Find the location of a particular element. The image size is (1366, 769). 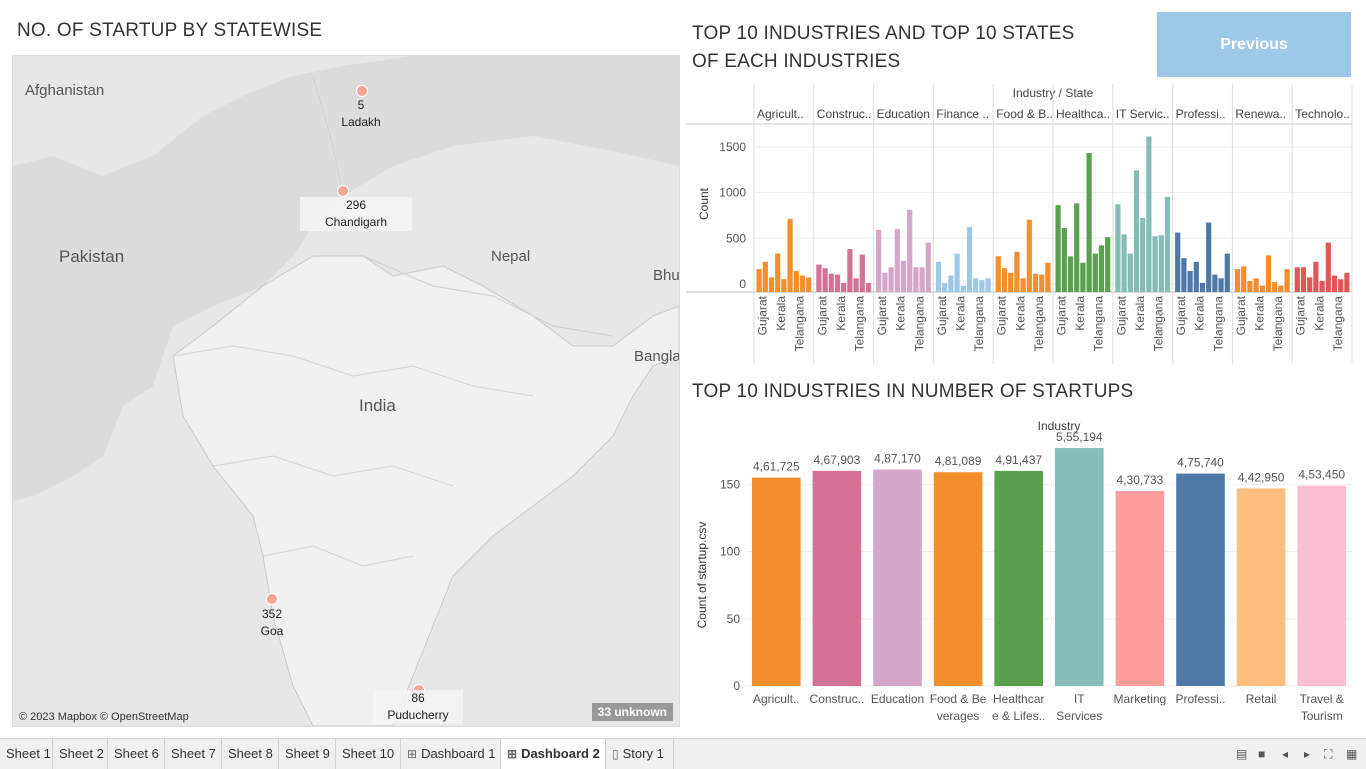

map-point-ladakh is located at coordinates (362, 91).